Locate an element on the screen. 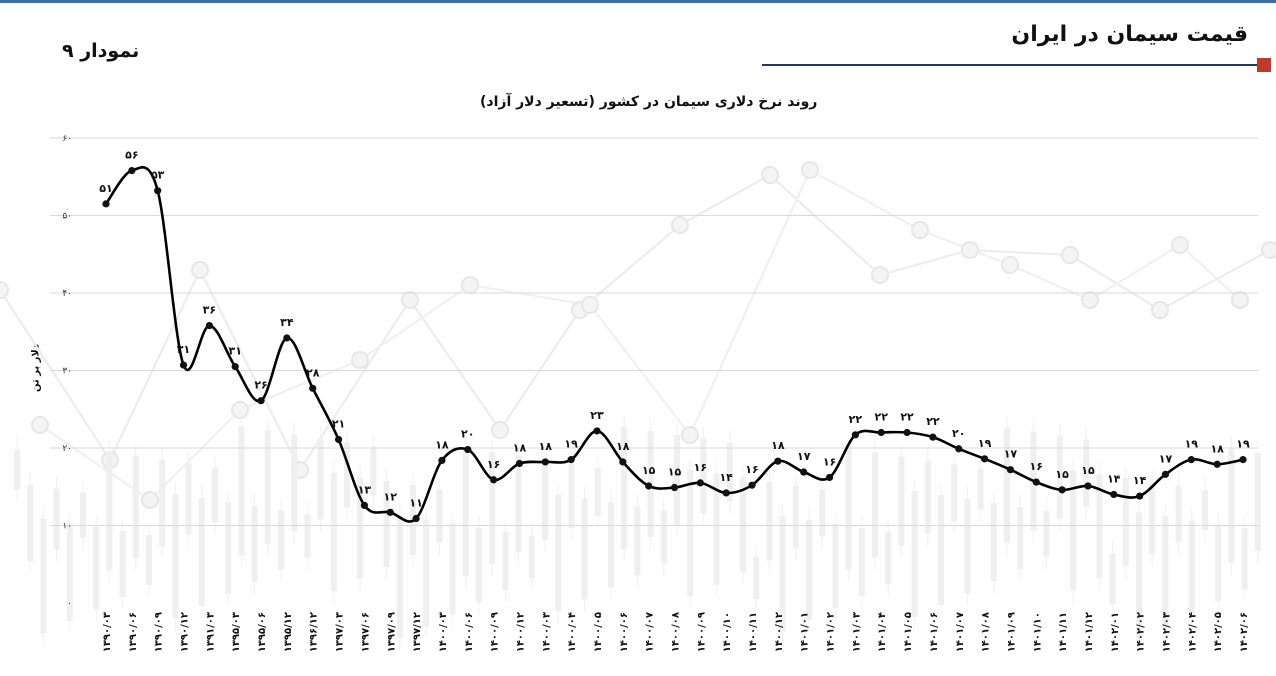 This screenshot has width=1276, height=676. x-tick-label: ۱۴۰۱/۰۴ is located at coordinates (882, 632).